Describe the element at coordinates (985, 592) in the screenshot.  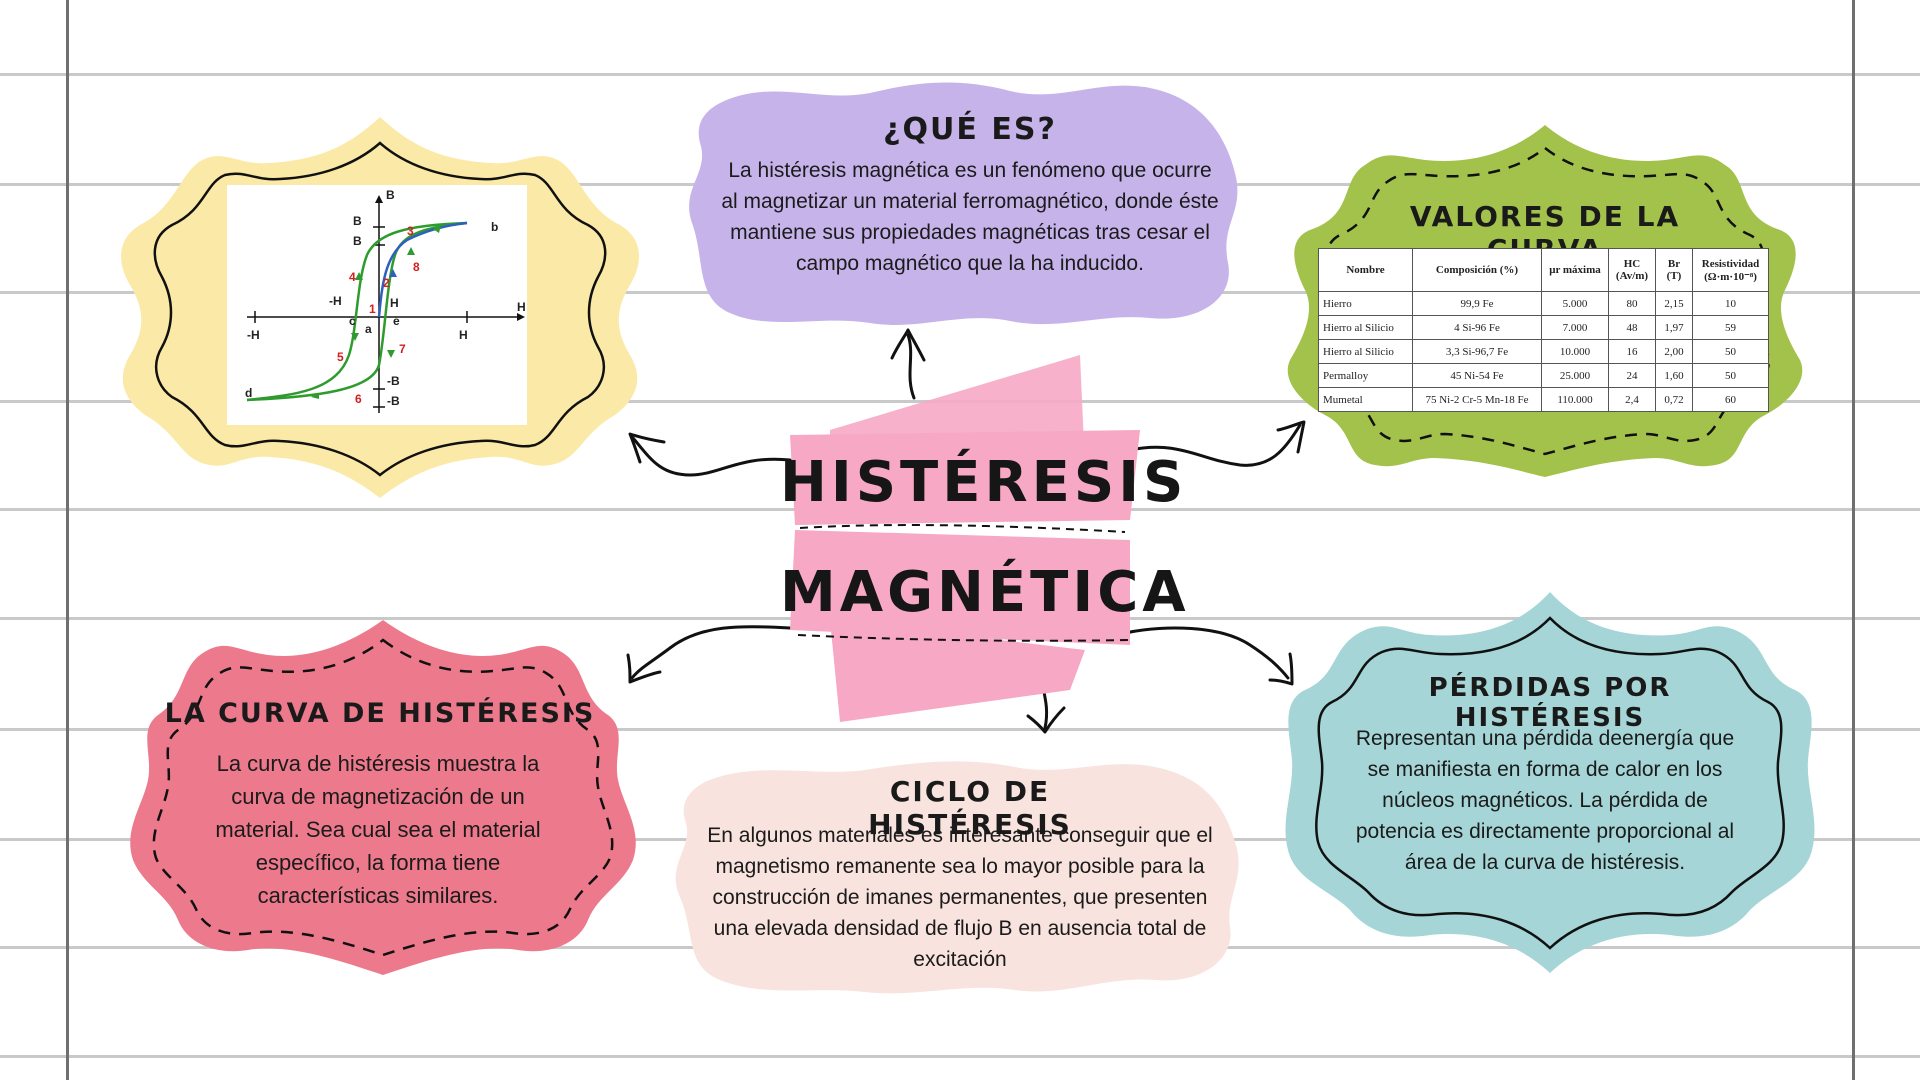
I see `center-title-line2: MAGNÉTICA` at that location.